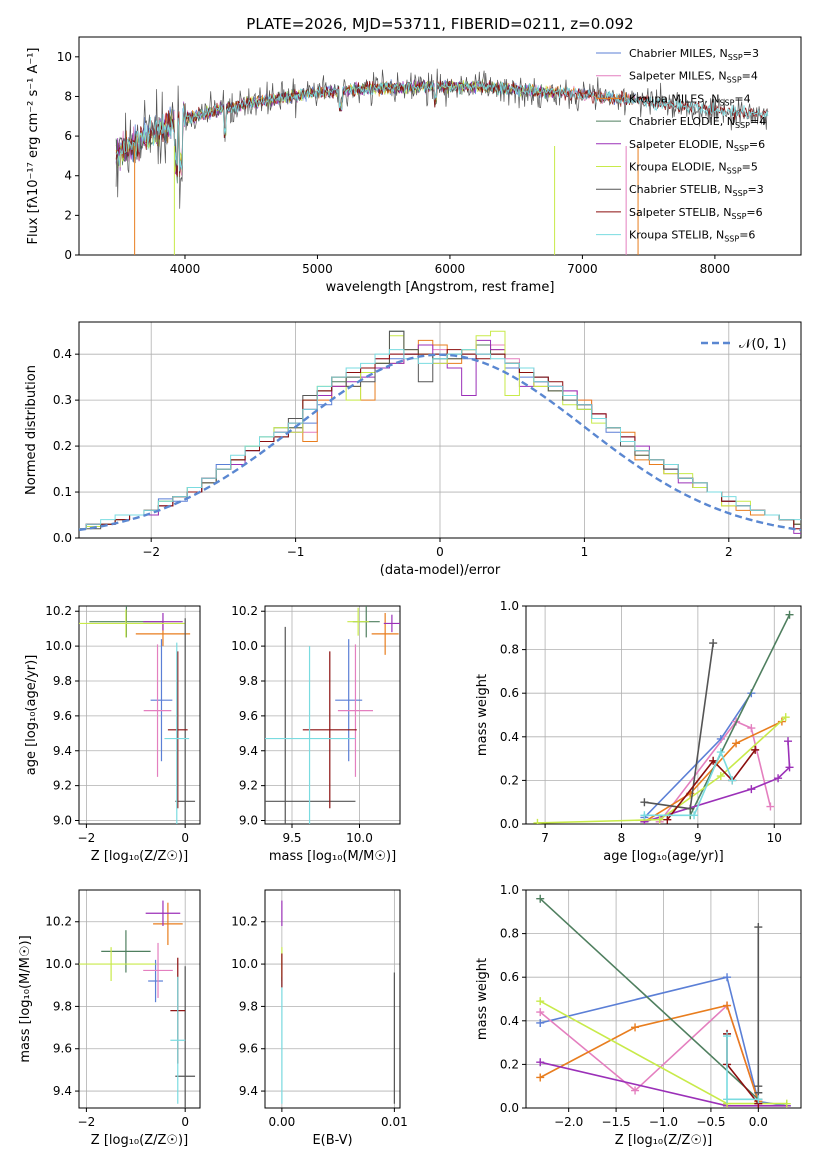 The image size is (819, 1170). Describe the element at coordinates (68, 136) in the screenshot. I see `y-tick-label: 6` at that location.